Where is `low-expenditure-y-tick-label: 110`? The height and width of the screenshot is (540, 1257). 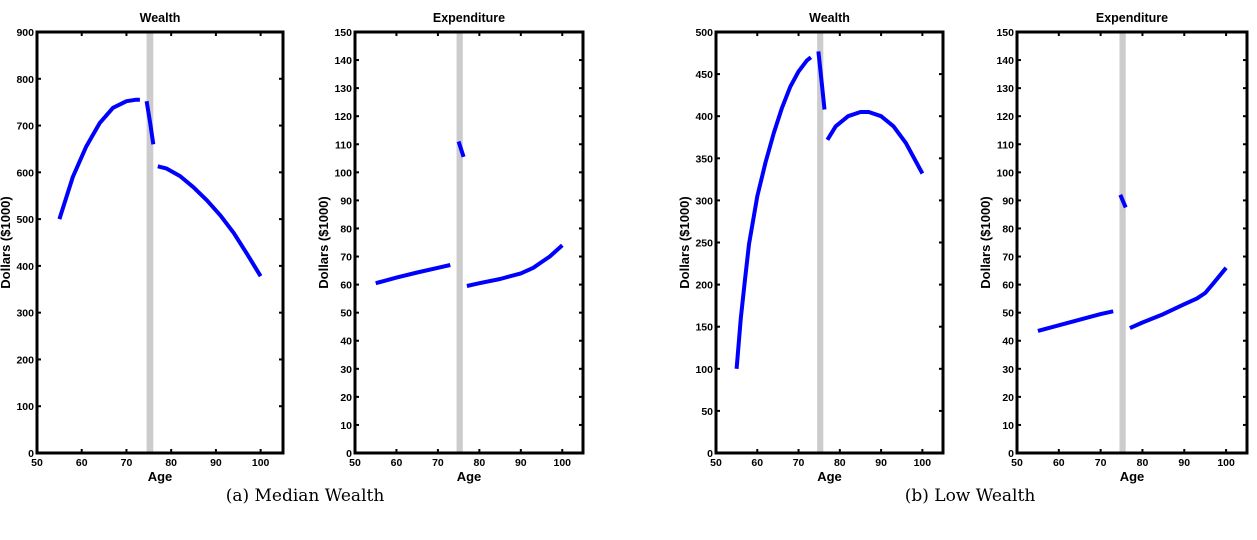 low-expenditure-y-tick-label: 110 is located at coordinates (1005, 145).